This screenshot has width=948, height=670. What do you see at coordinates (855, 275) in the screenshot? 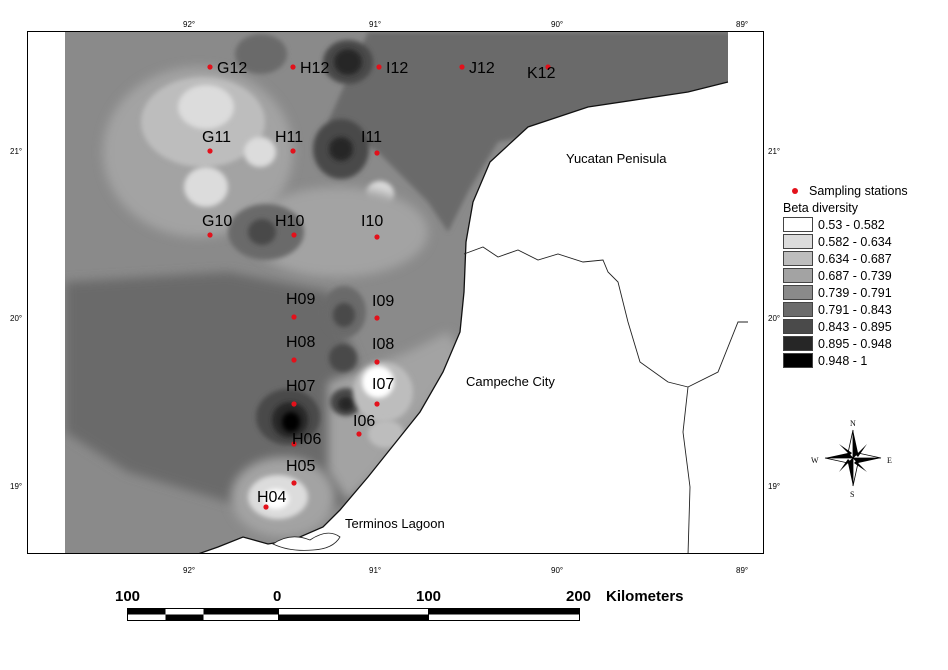
I see `legend-class-label: 0.687 - 0.739` at bounding box center [855, 275].